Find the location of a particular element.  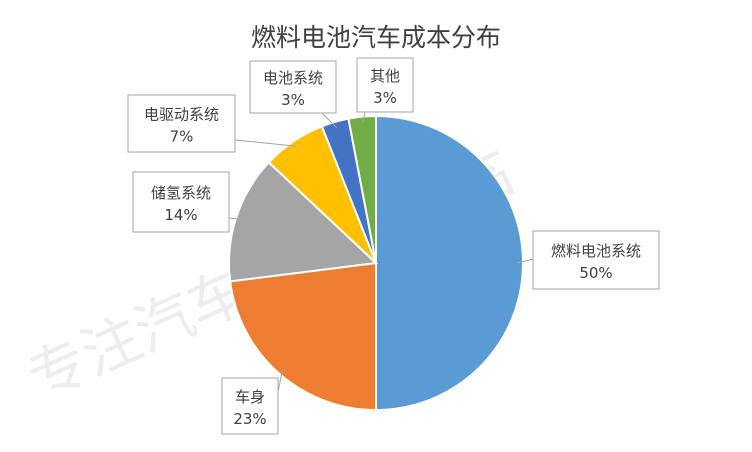

slice-label: 车身 is located at coordinates (250, 397).